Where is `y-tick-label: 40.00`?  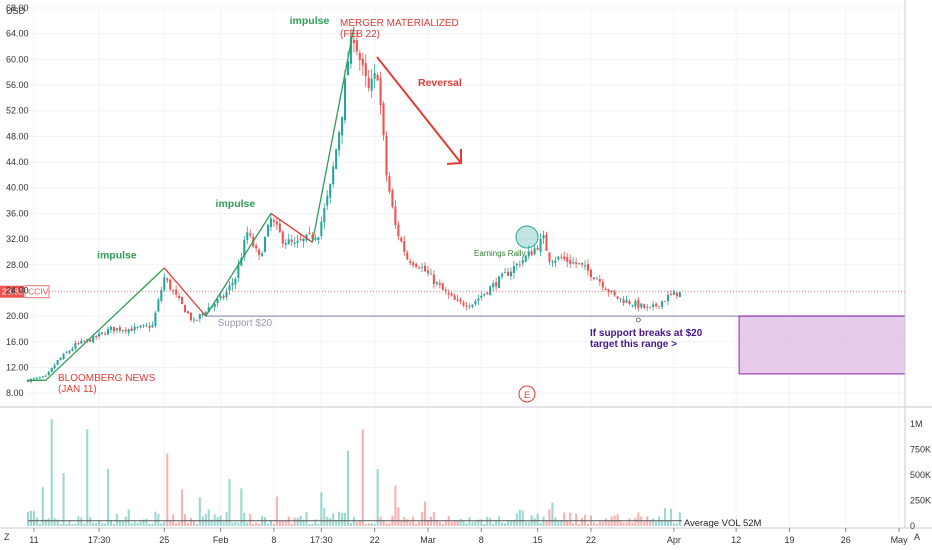
y-tick-label: 40.00 is located at coordinates (17, 188).